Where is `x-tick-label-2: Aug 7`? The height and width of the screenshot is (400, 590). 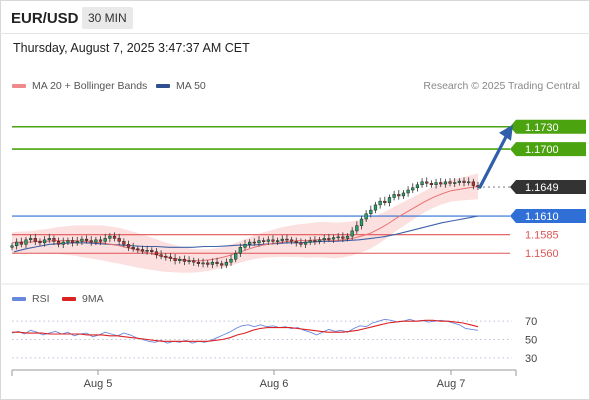
x-tick-label-2: Aug 7 is located at coordinates (451, 384).